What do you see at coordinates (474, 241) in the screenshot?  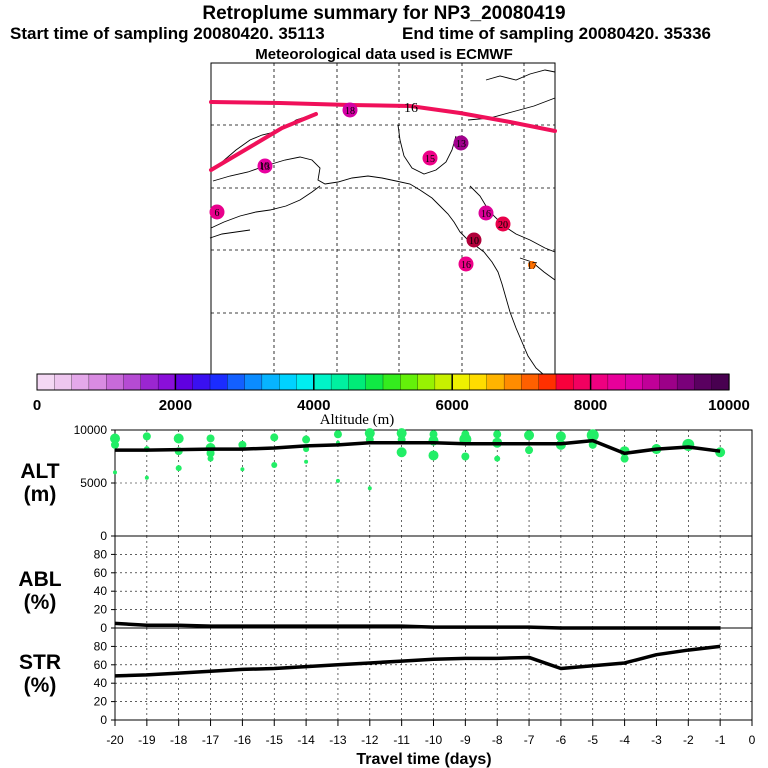 I see `marker-label: 10` at bounding box center [474, 241].